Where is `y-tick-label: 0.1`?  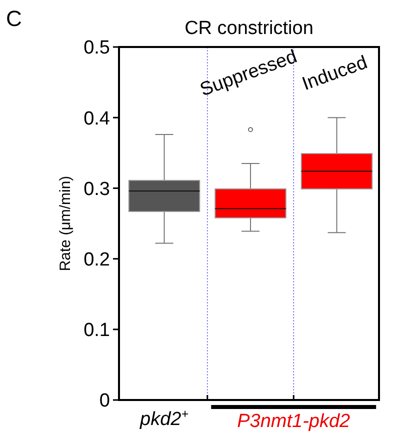
y-tick-label: 0.1 is located at coordinates (97, 331).